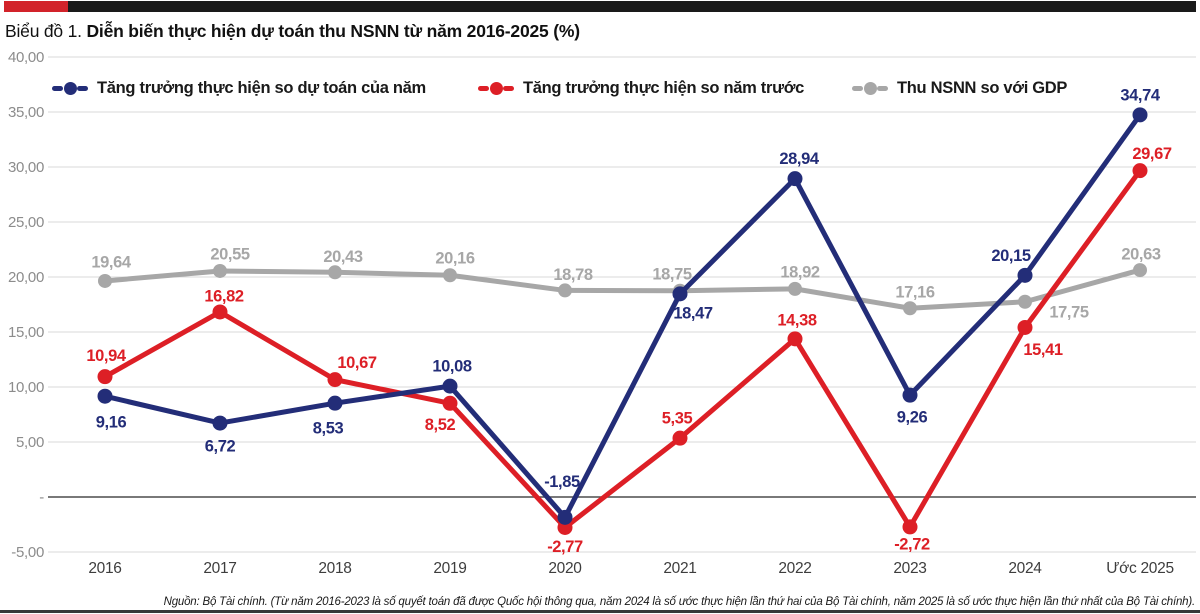 The width and height of the screenshot is (1200, 614). What do you see at coordinates (562, 482) in the screenshot?
I see `data-point-label: -1,85` at bounding box center [562, 482].